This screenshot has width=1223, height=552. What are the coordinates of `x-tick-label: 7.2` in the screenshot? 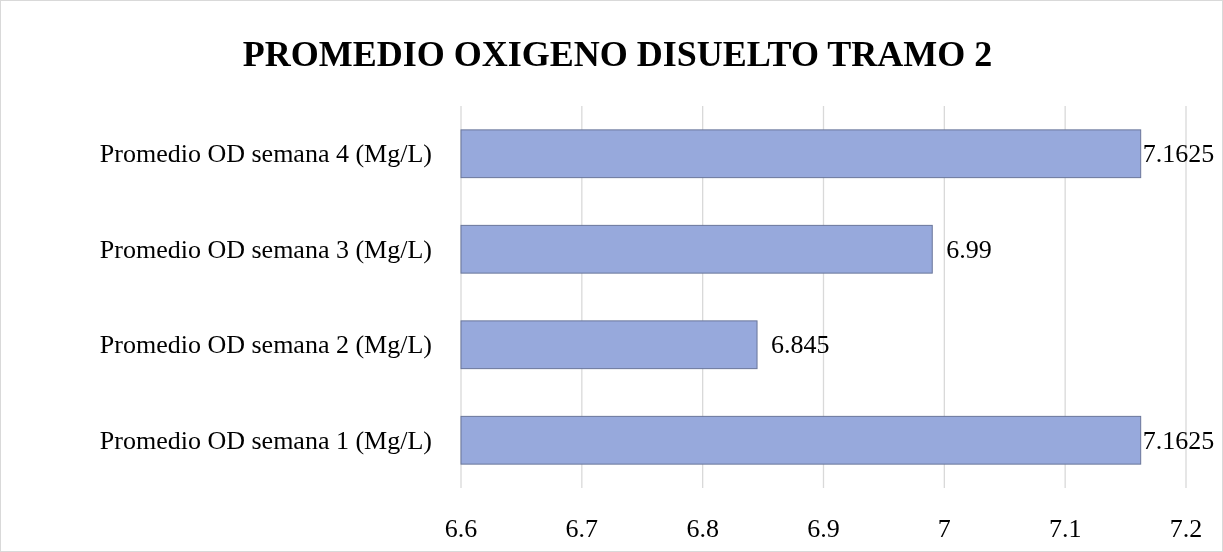 It's located at (1186, 528).